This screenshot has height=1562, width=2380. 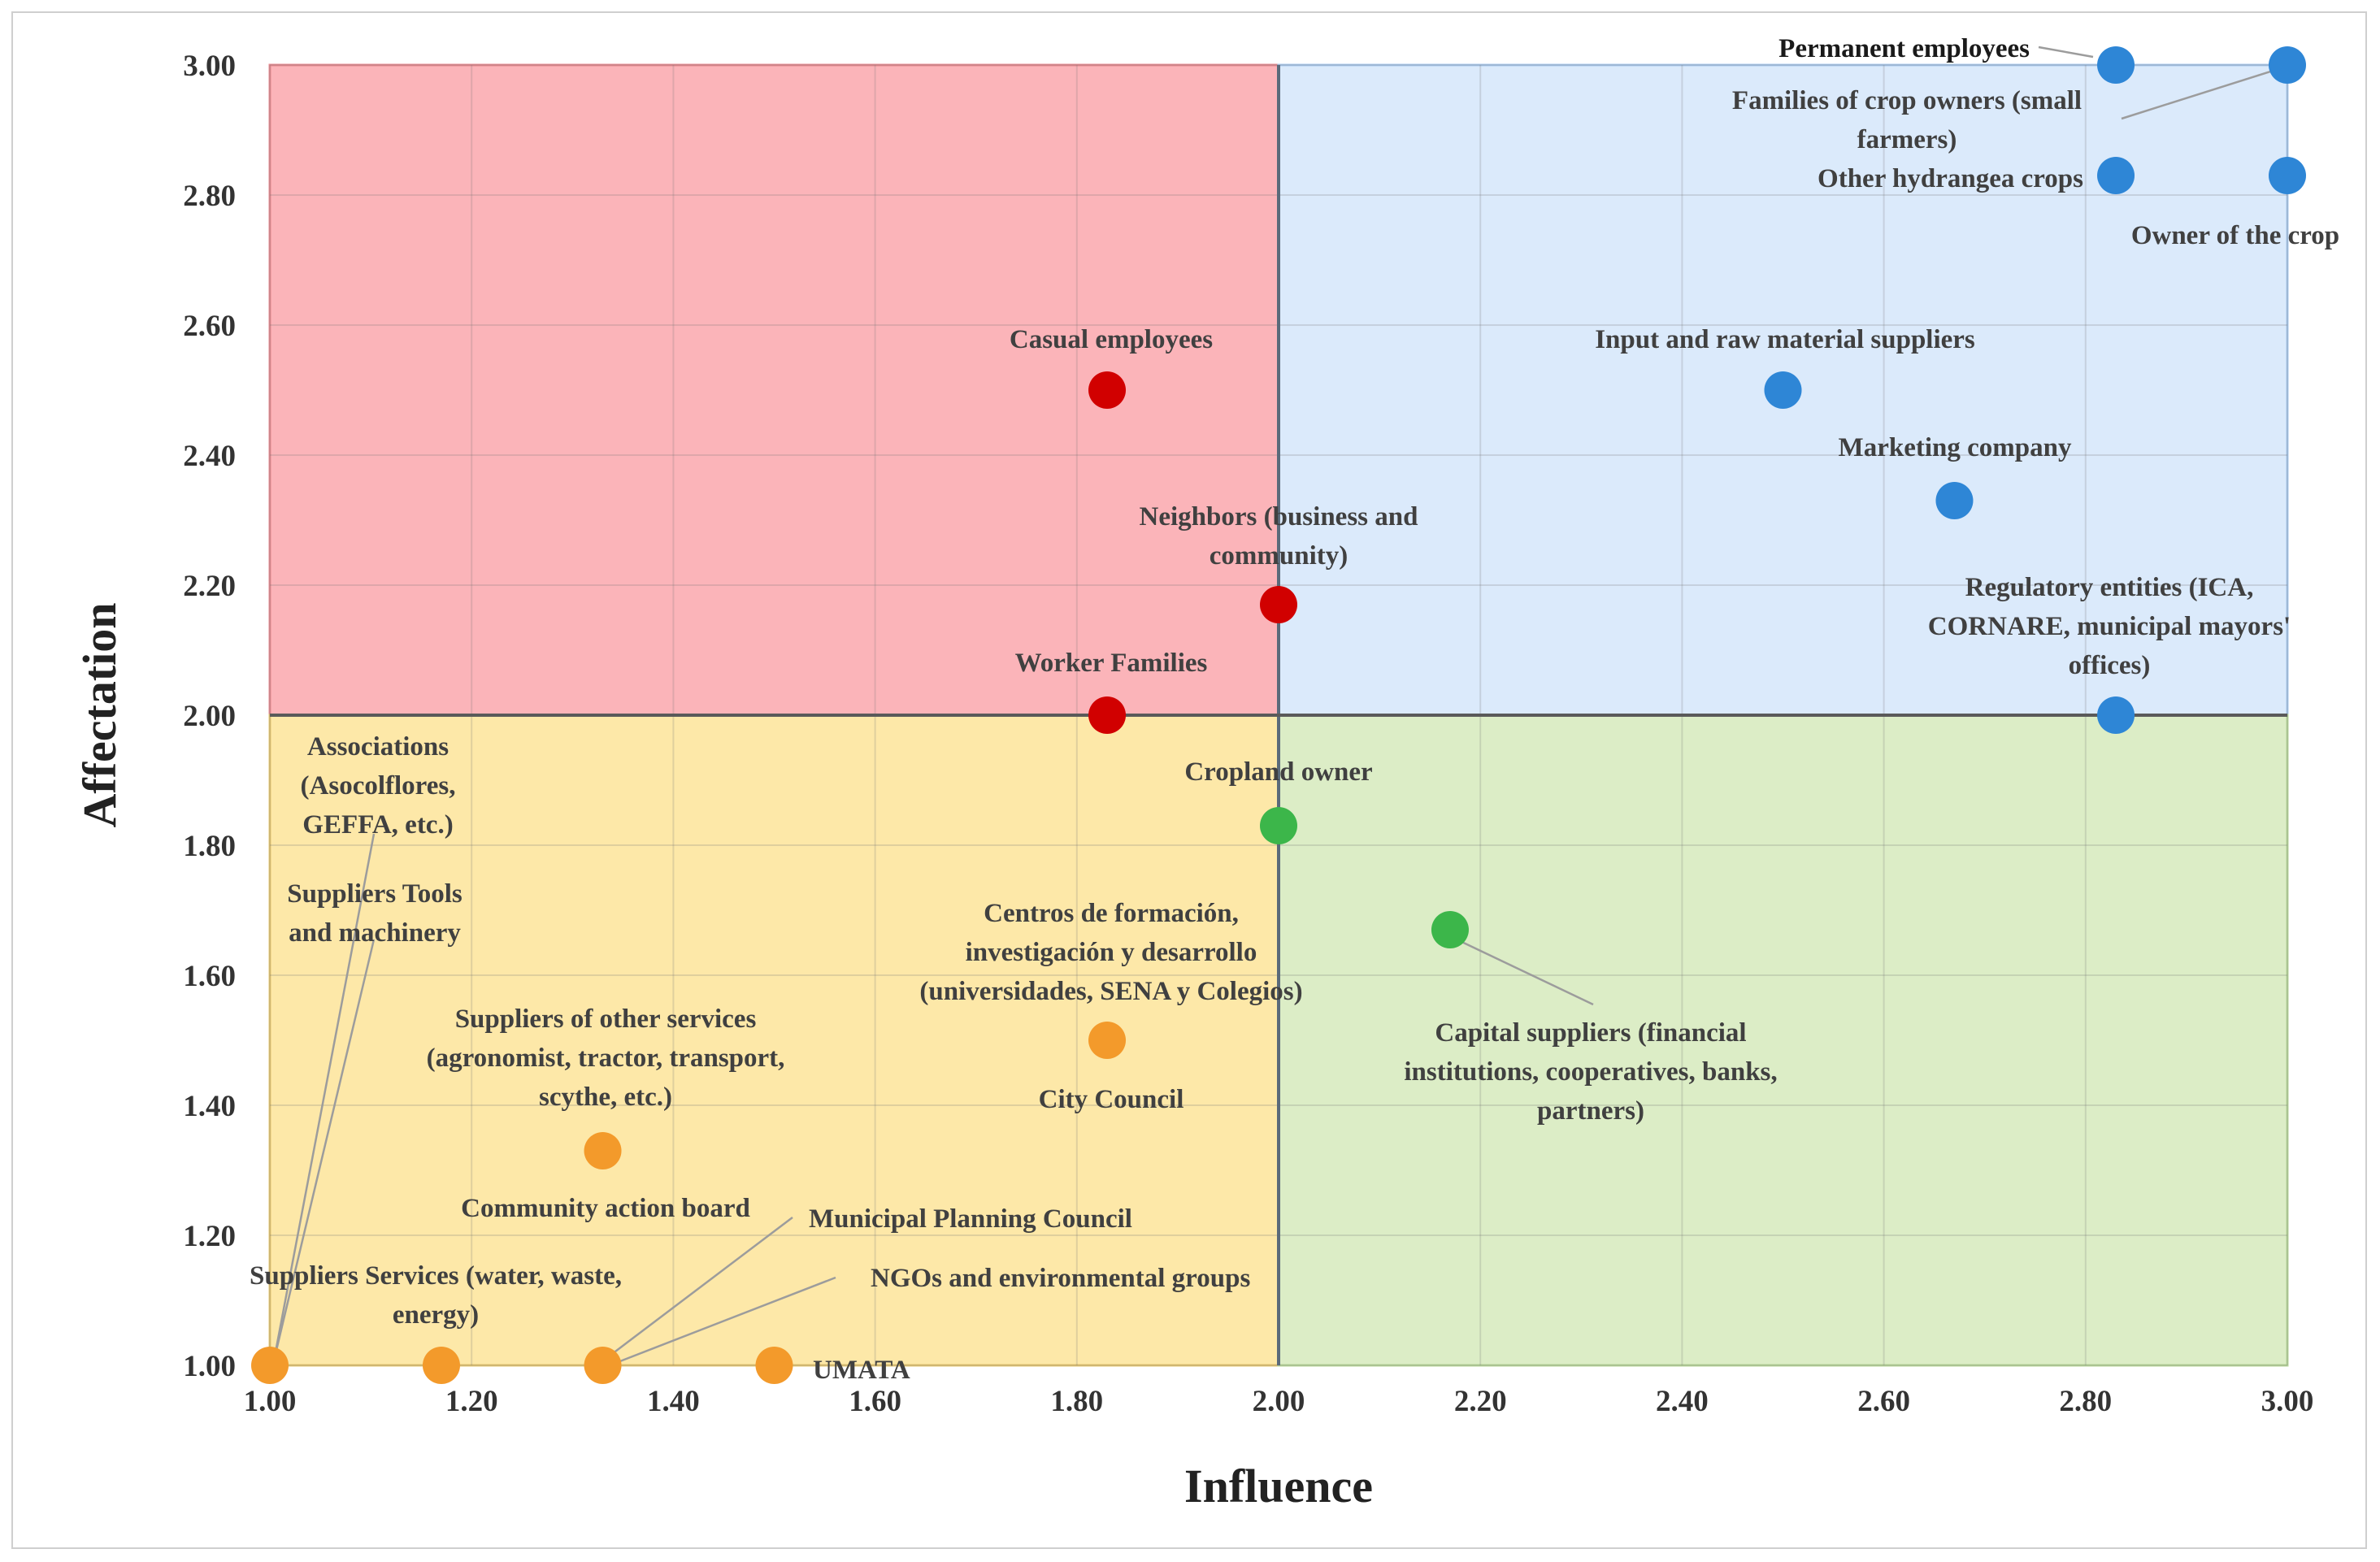 What do you see at coordinates (861, 1370) in the screenshot?
I see `point-label: UMATA` at bounding box center [861, 1370].